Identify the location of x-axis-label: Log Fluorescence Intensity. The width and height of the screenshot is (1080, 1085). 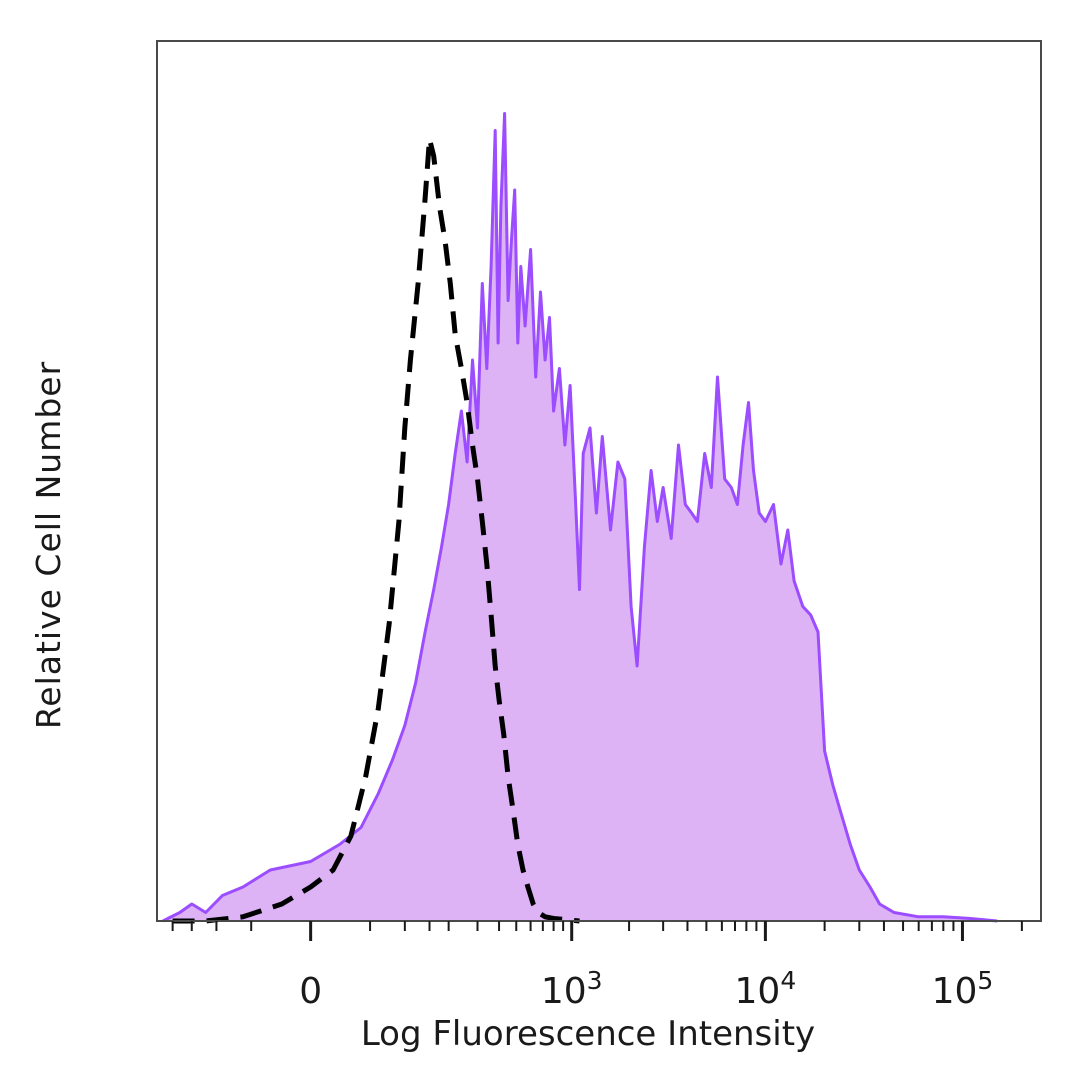
(588, 1034).